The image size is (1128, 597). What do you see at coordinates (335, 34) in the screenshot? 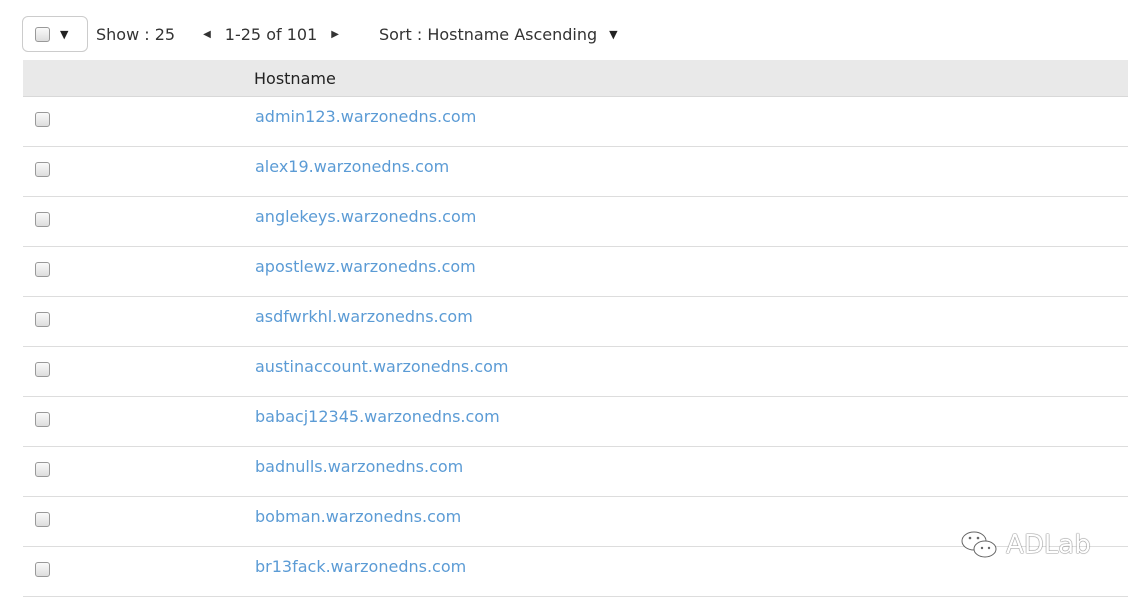
I see `next-page-icon: ▶` at bounding box center [335, 34].